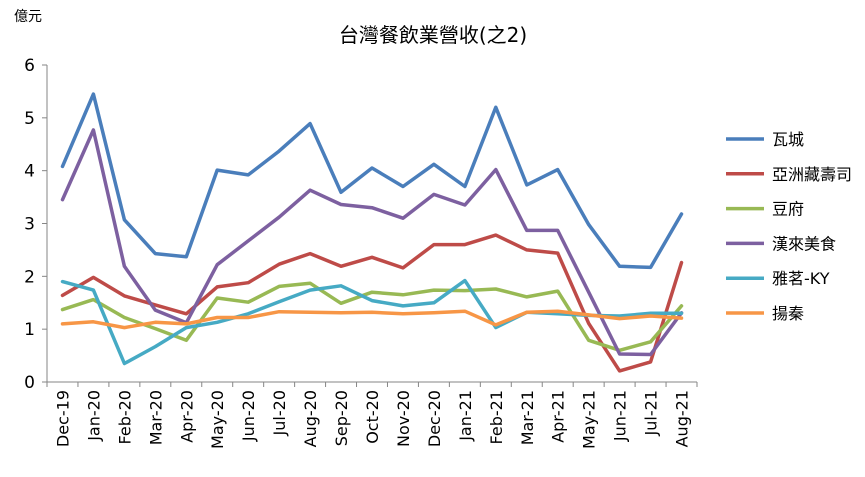 The height and width of the screenshot is (477, 865). I want to click on x-tick-label: Mar-20, so click(155, 417).